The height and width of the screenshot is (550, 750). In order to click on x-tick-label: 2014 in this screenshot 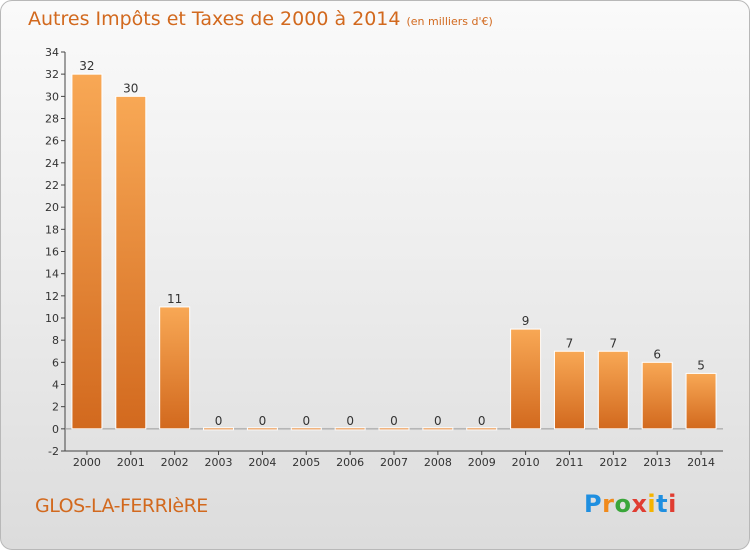, I will do `click(701, 462)`.